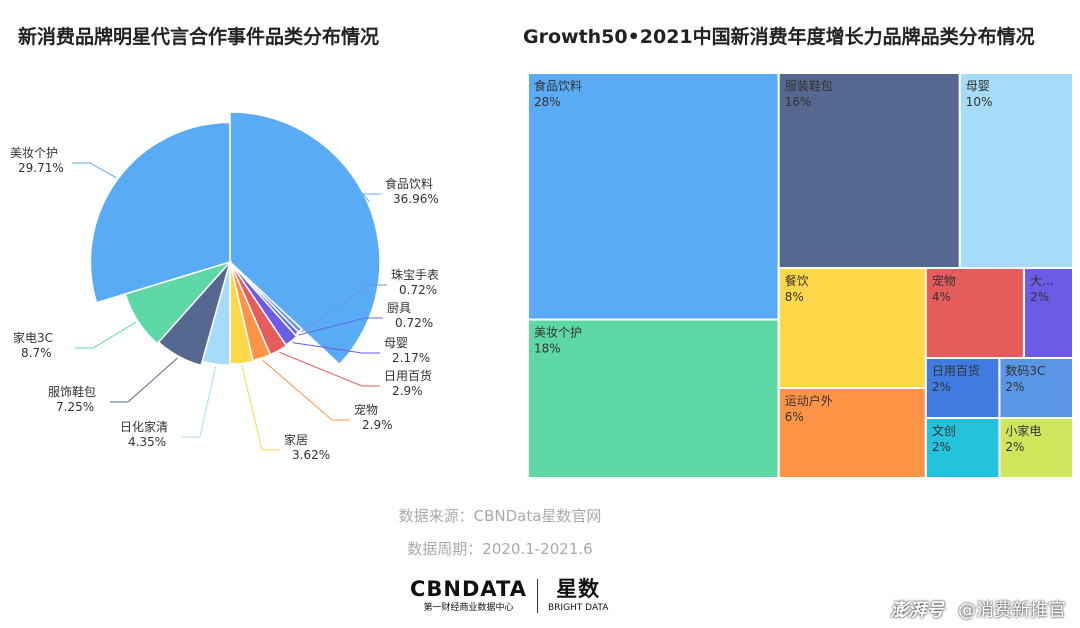  I want to click on pie-value-item-10: 29.71%, so click(41, 168).